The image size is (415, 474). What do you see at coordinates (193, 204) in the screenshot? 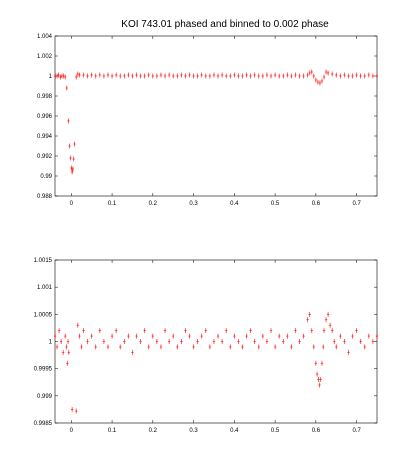
I see `x-tick-label: 0.3` at bounding box center [193, 204].